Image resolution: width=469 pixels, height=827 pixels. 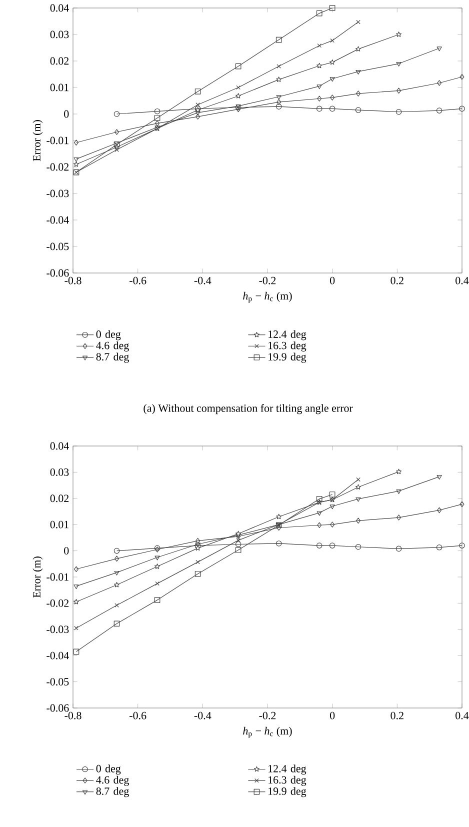 What do you see at coordinates (248, 409) in the screenshot?
I see `text: (a) Without compensation for tilting angle error` at bounding box center [248, 409].